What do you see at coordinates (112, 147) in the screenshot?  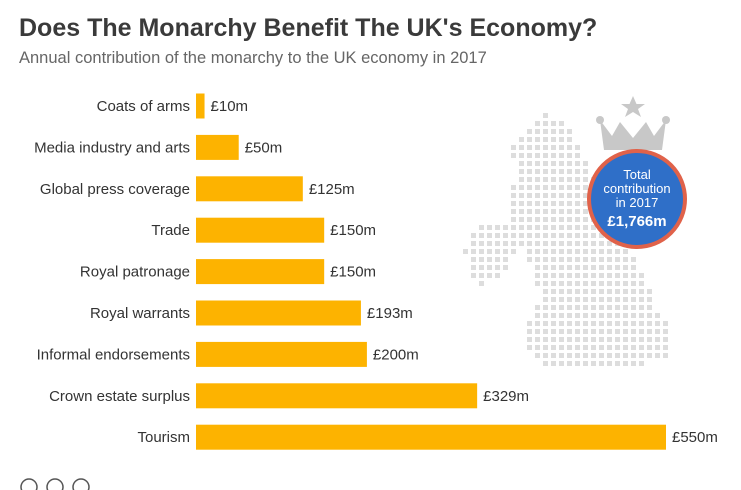 I see `category-label: Media industry and arts` at bounding box center [112, 147].